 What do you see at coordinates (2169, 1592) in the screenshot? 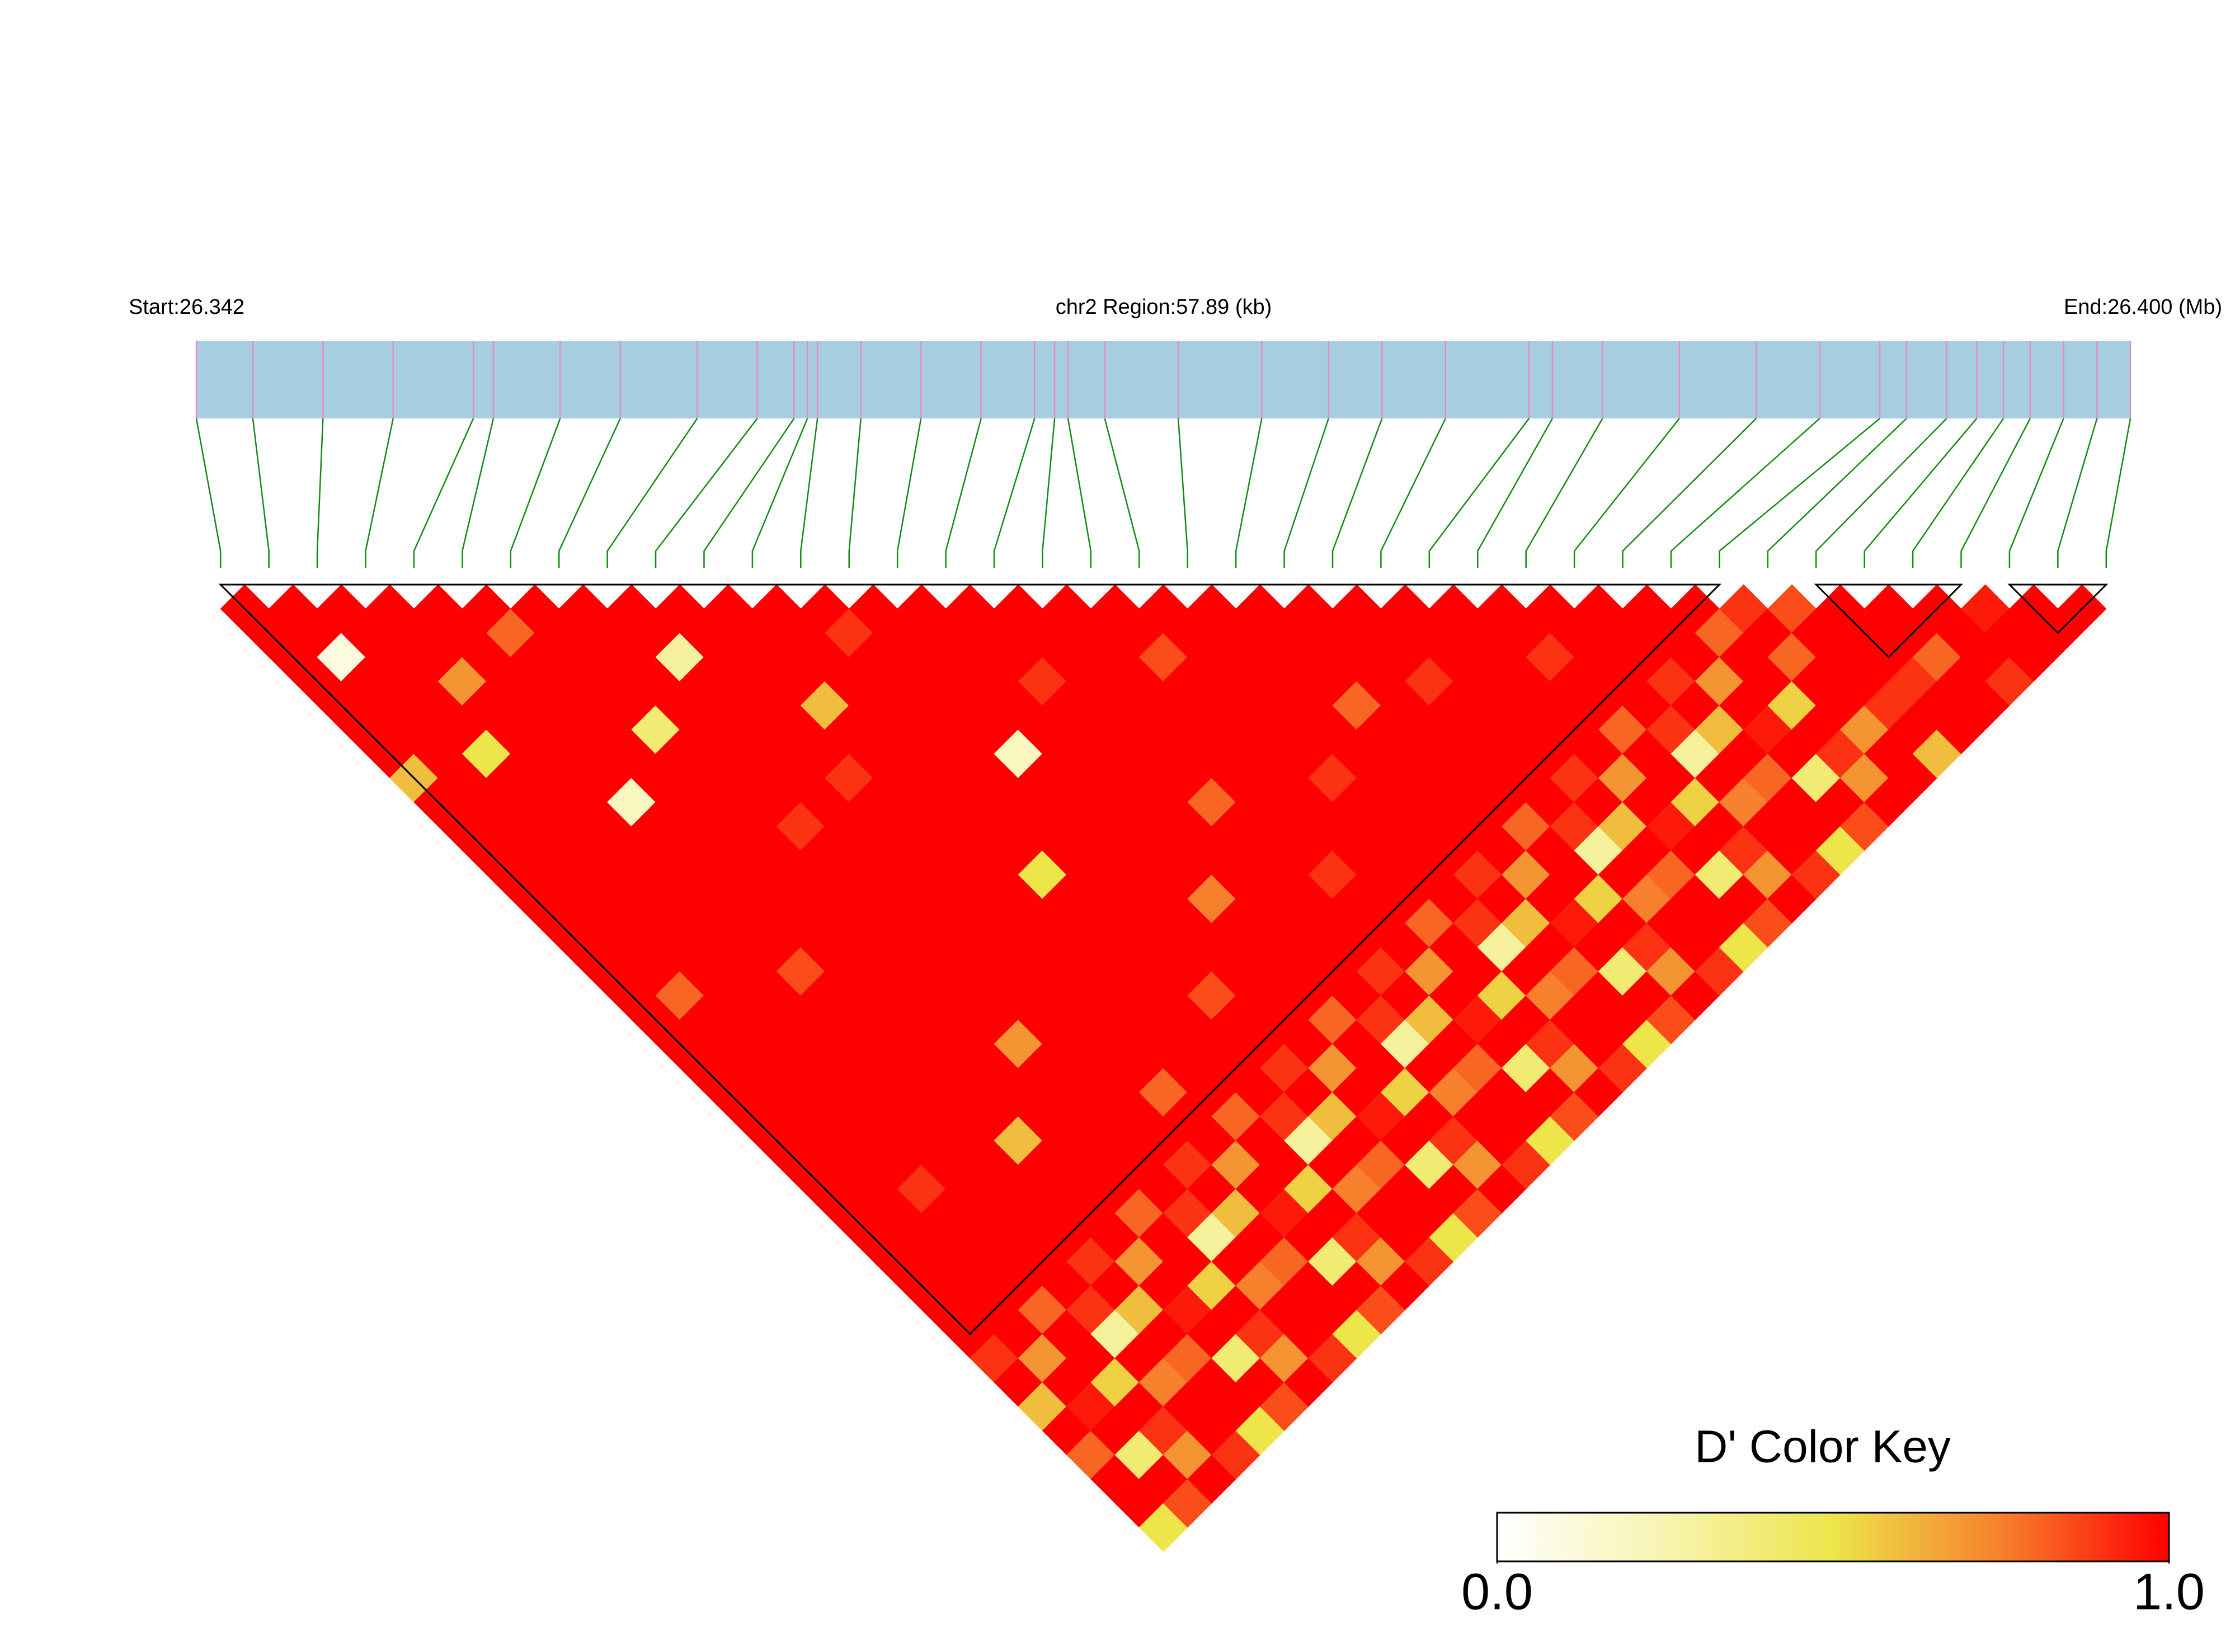
I see `color-key-tick-label: 1.0` at bounding box center [2169, 1592].